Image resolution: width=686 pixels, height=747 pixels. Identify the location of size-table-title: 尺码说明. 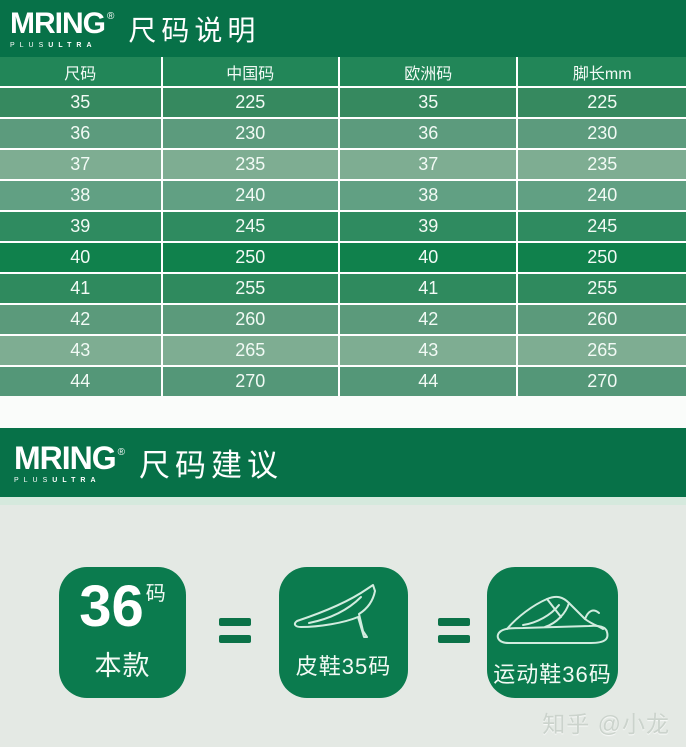
(194, 30).